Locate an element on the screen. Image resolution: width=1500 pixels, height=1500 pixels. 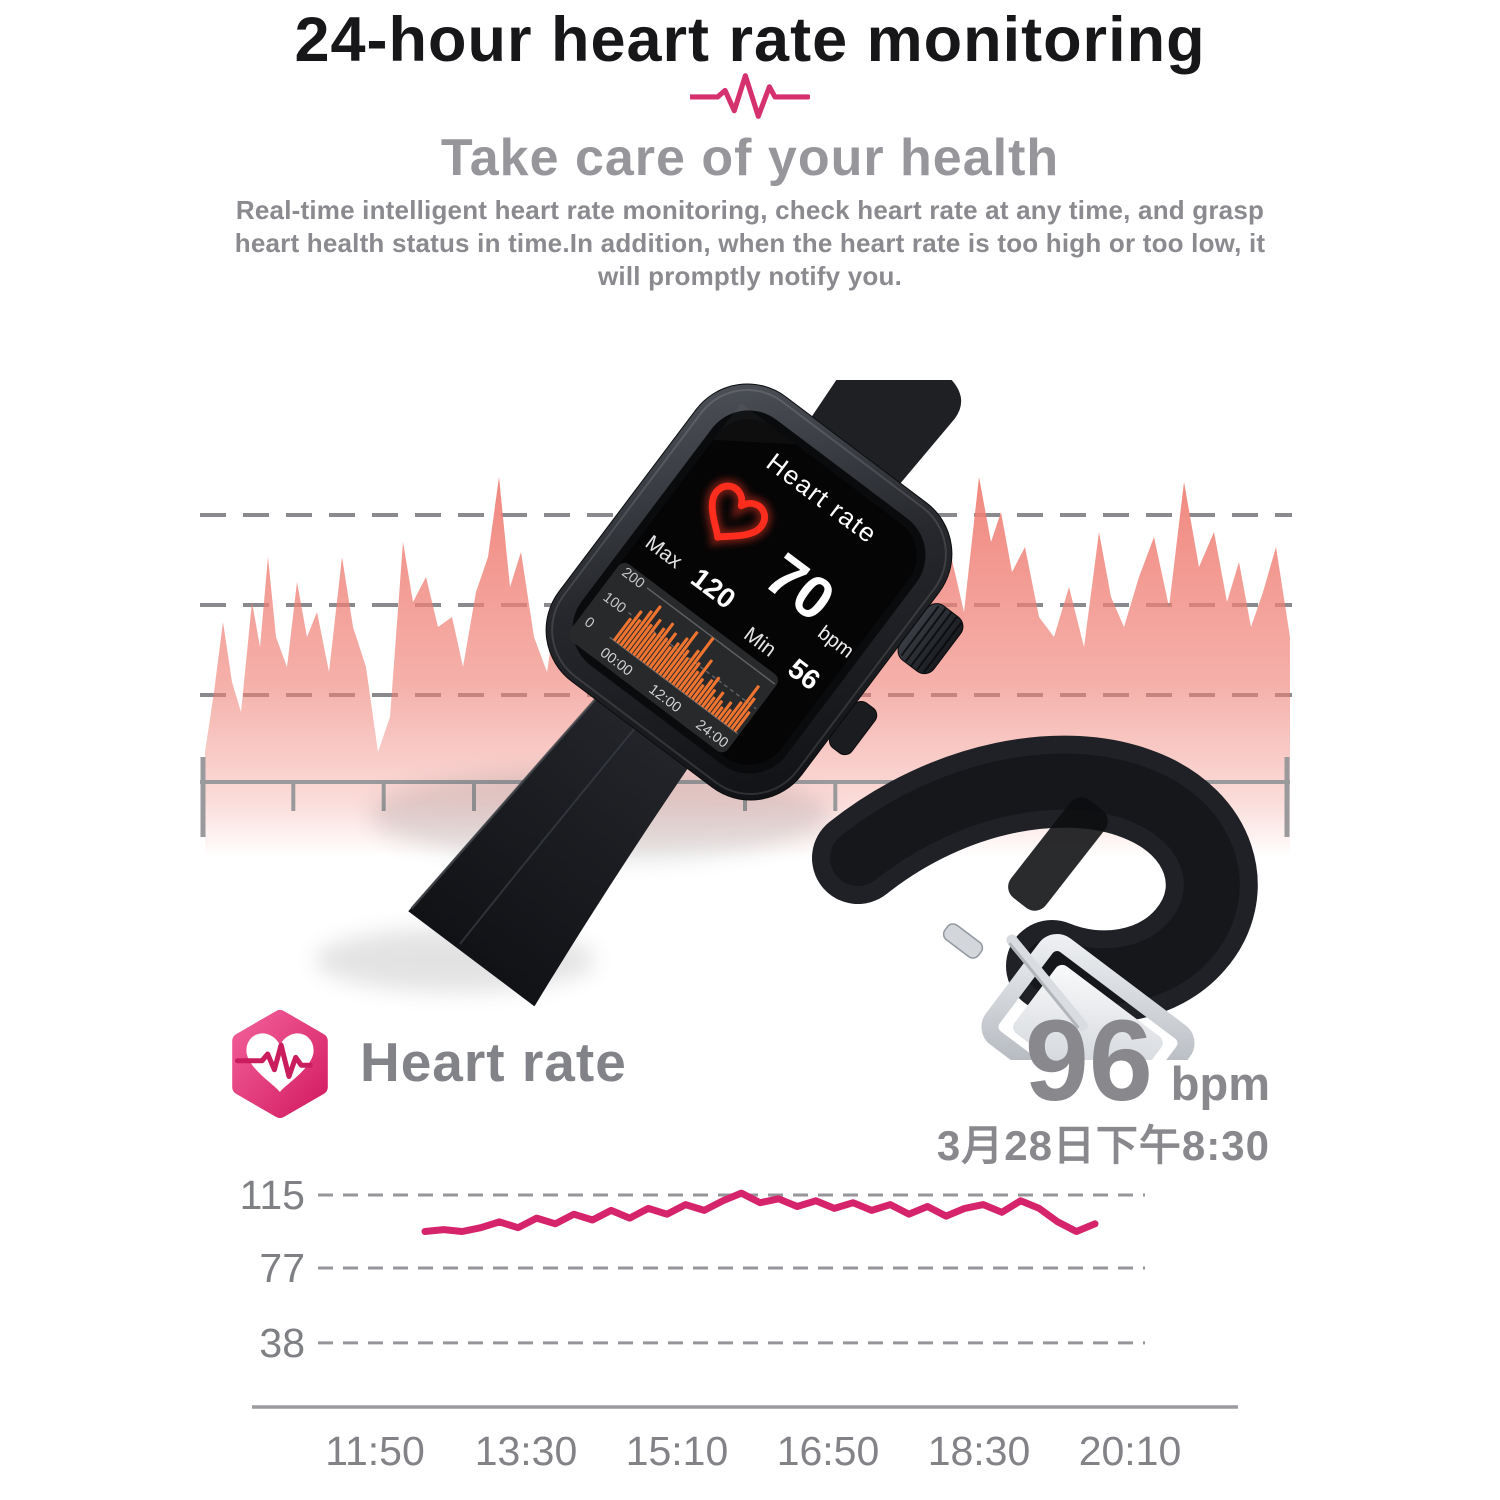
chart-y-tick-label: 77 is located at coordinates (282, 1268).